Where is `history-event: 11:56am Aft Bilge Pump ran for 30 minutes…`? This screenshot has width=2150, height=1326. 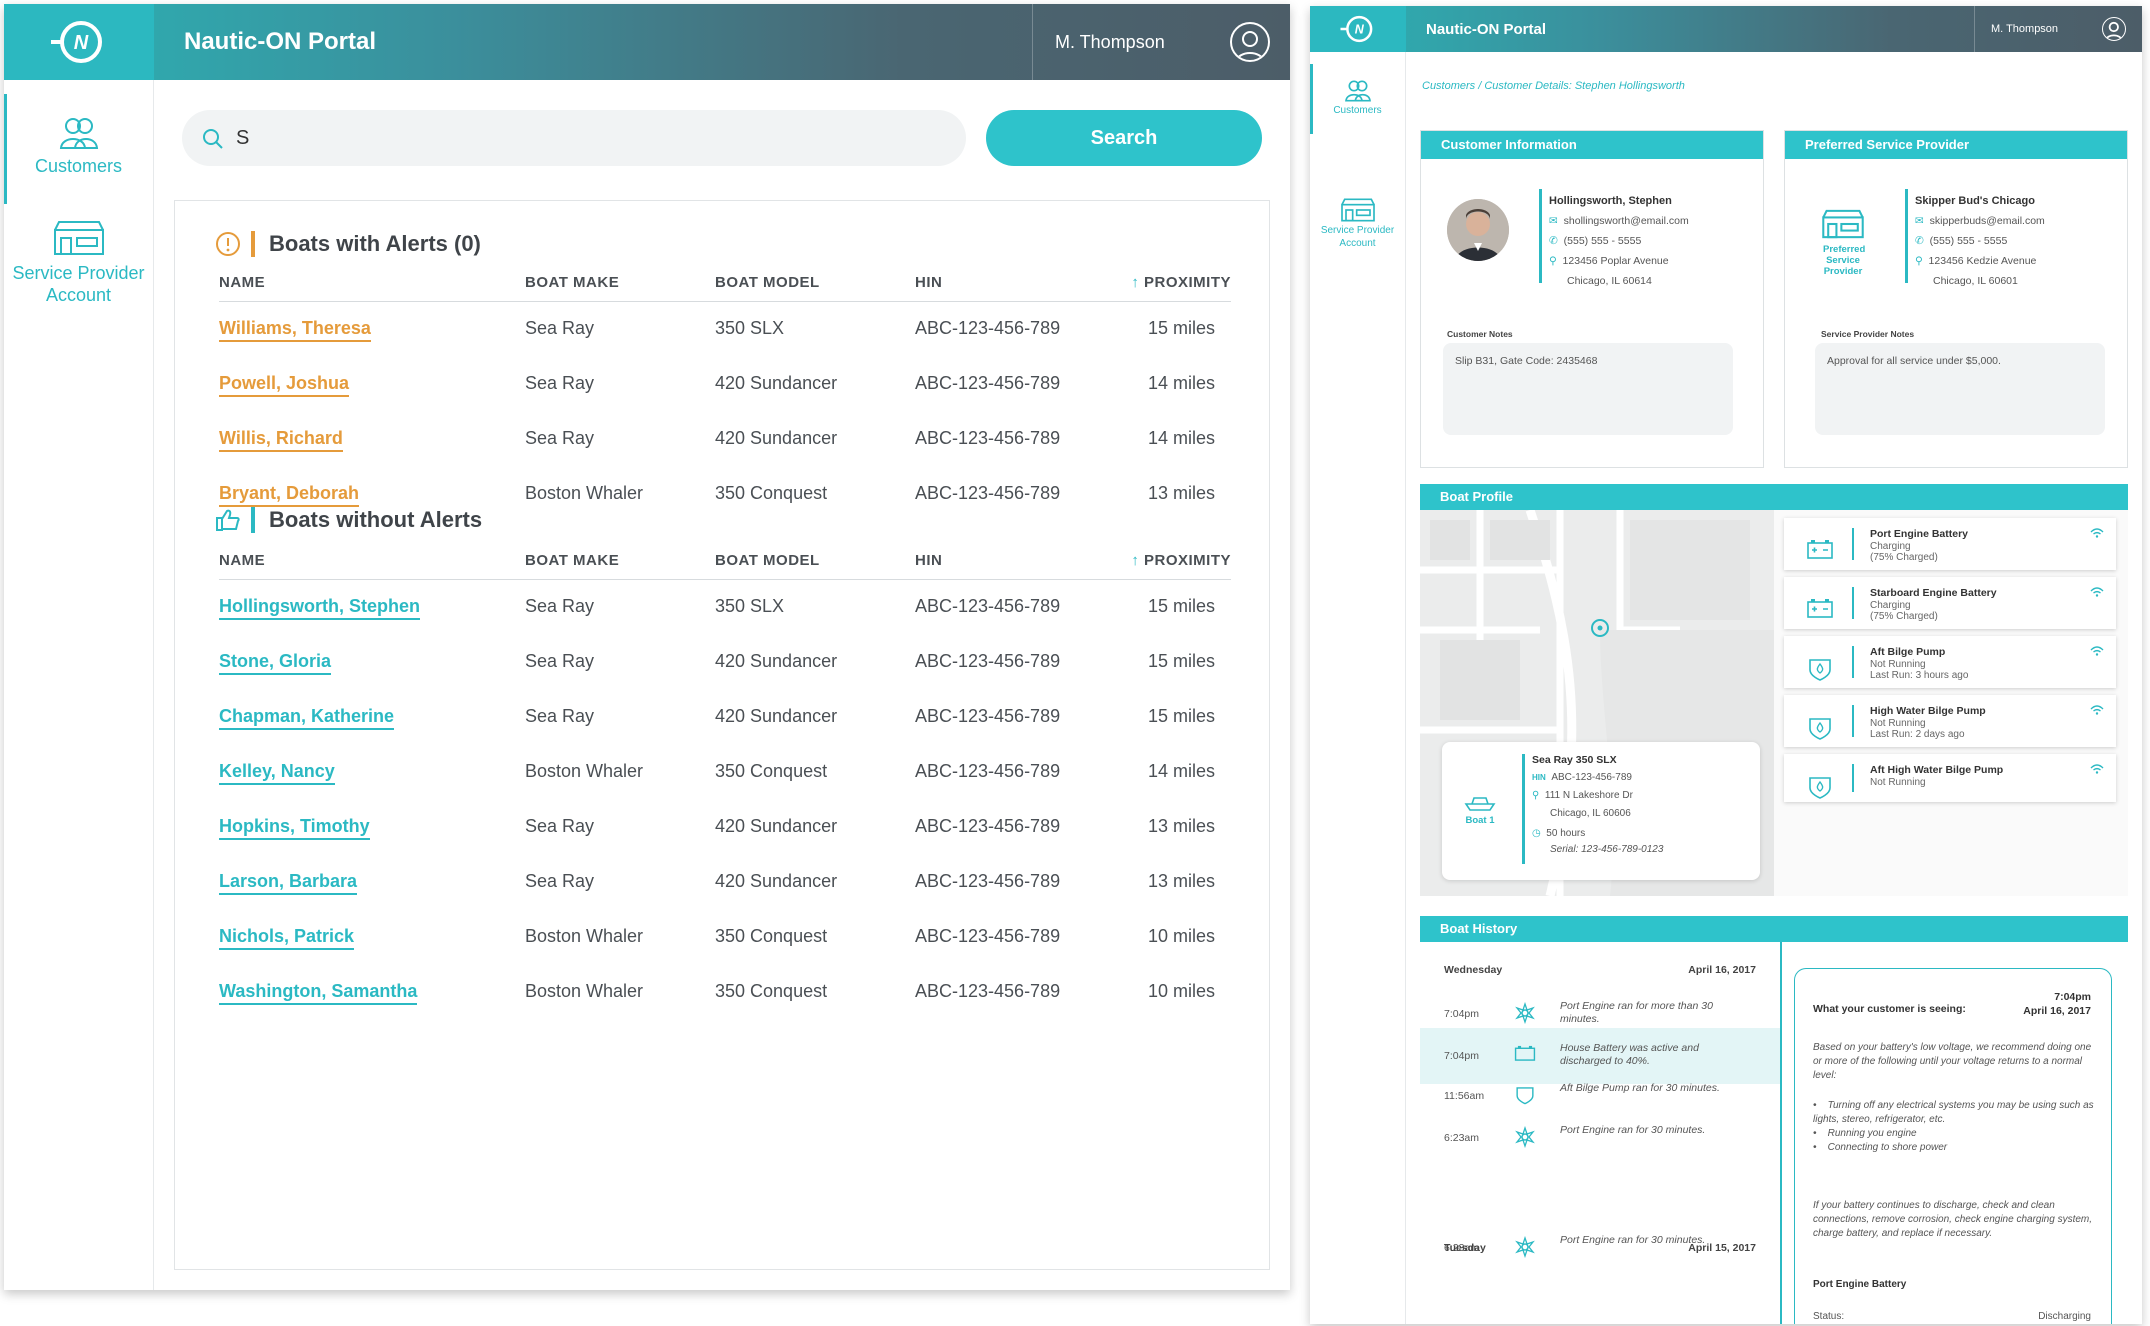
history-event: 11:56am Aft Bilge Pump ran for 30 minutes… is located at coordinates (1600, 1096).